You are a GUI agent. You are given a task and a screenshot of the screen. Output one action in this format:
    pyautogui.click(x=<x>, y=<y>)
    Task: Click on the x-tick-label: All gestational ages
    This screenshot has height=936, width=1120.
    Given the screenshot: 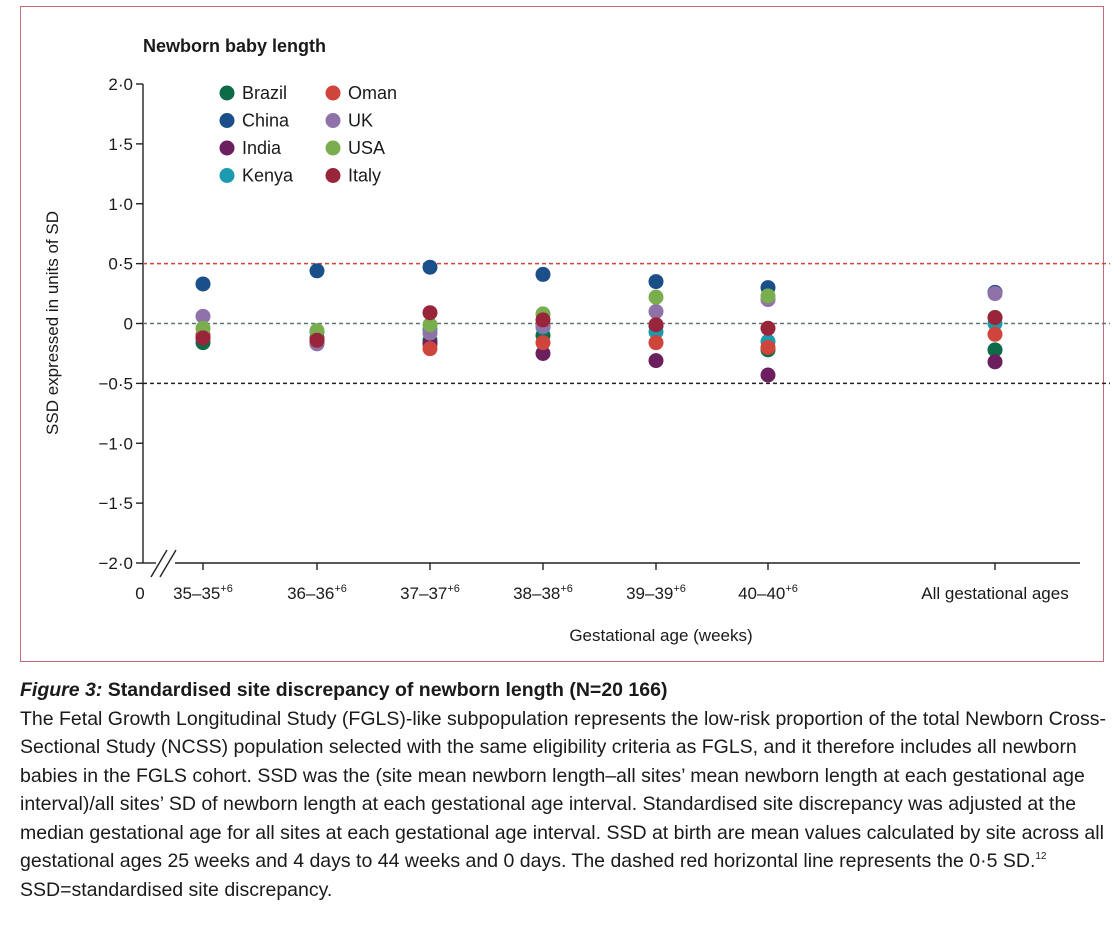 What is the action you would take?
    pyautogui.click(x=994, y=593)
    